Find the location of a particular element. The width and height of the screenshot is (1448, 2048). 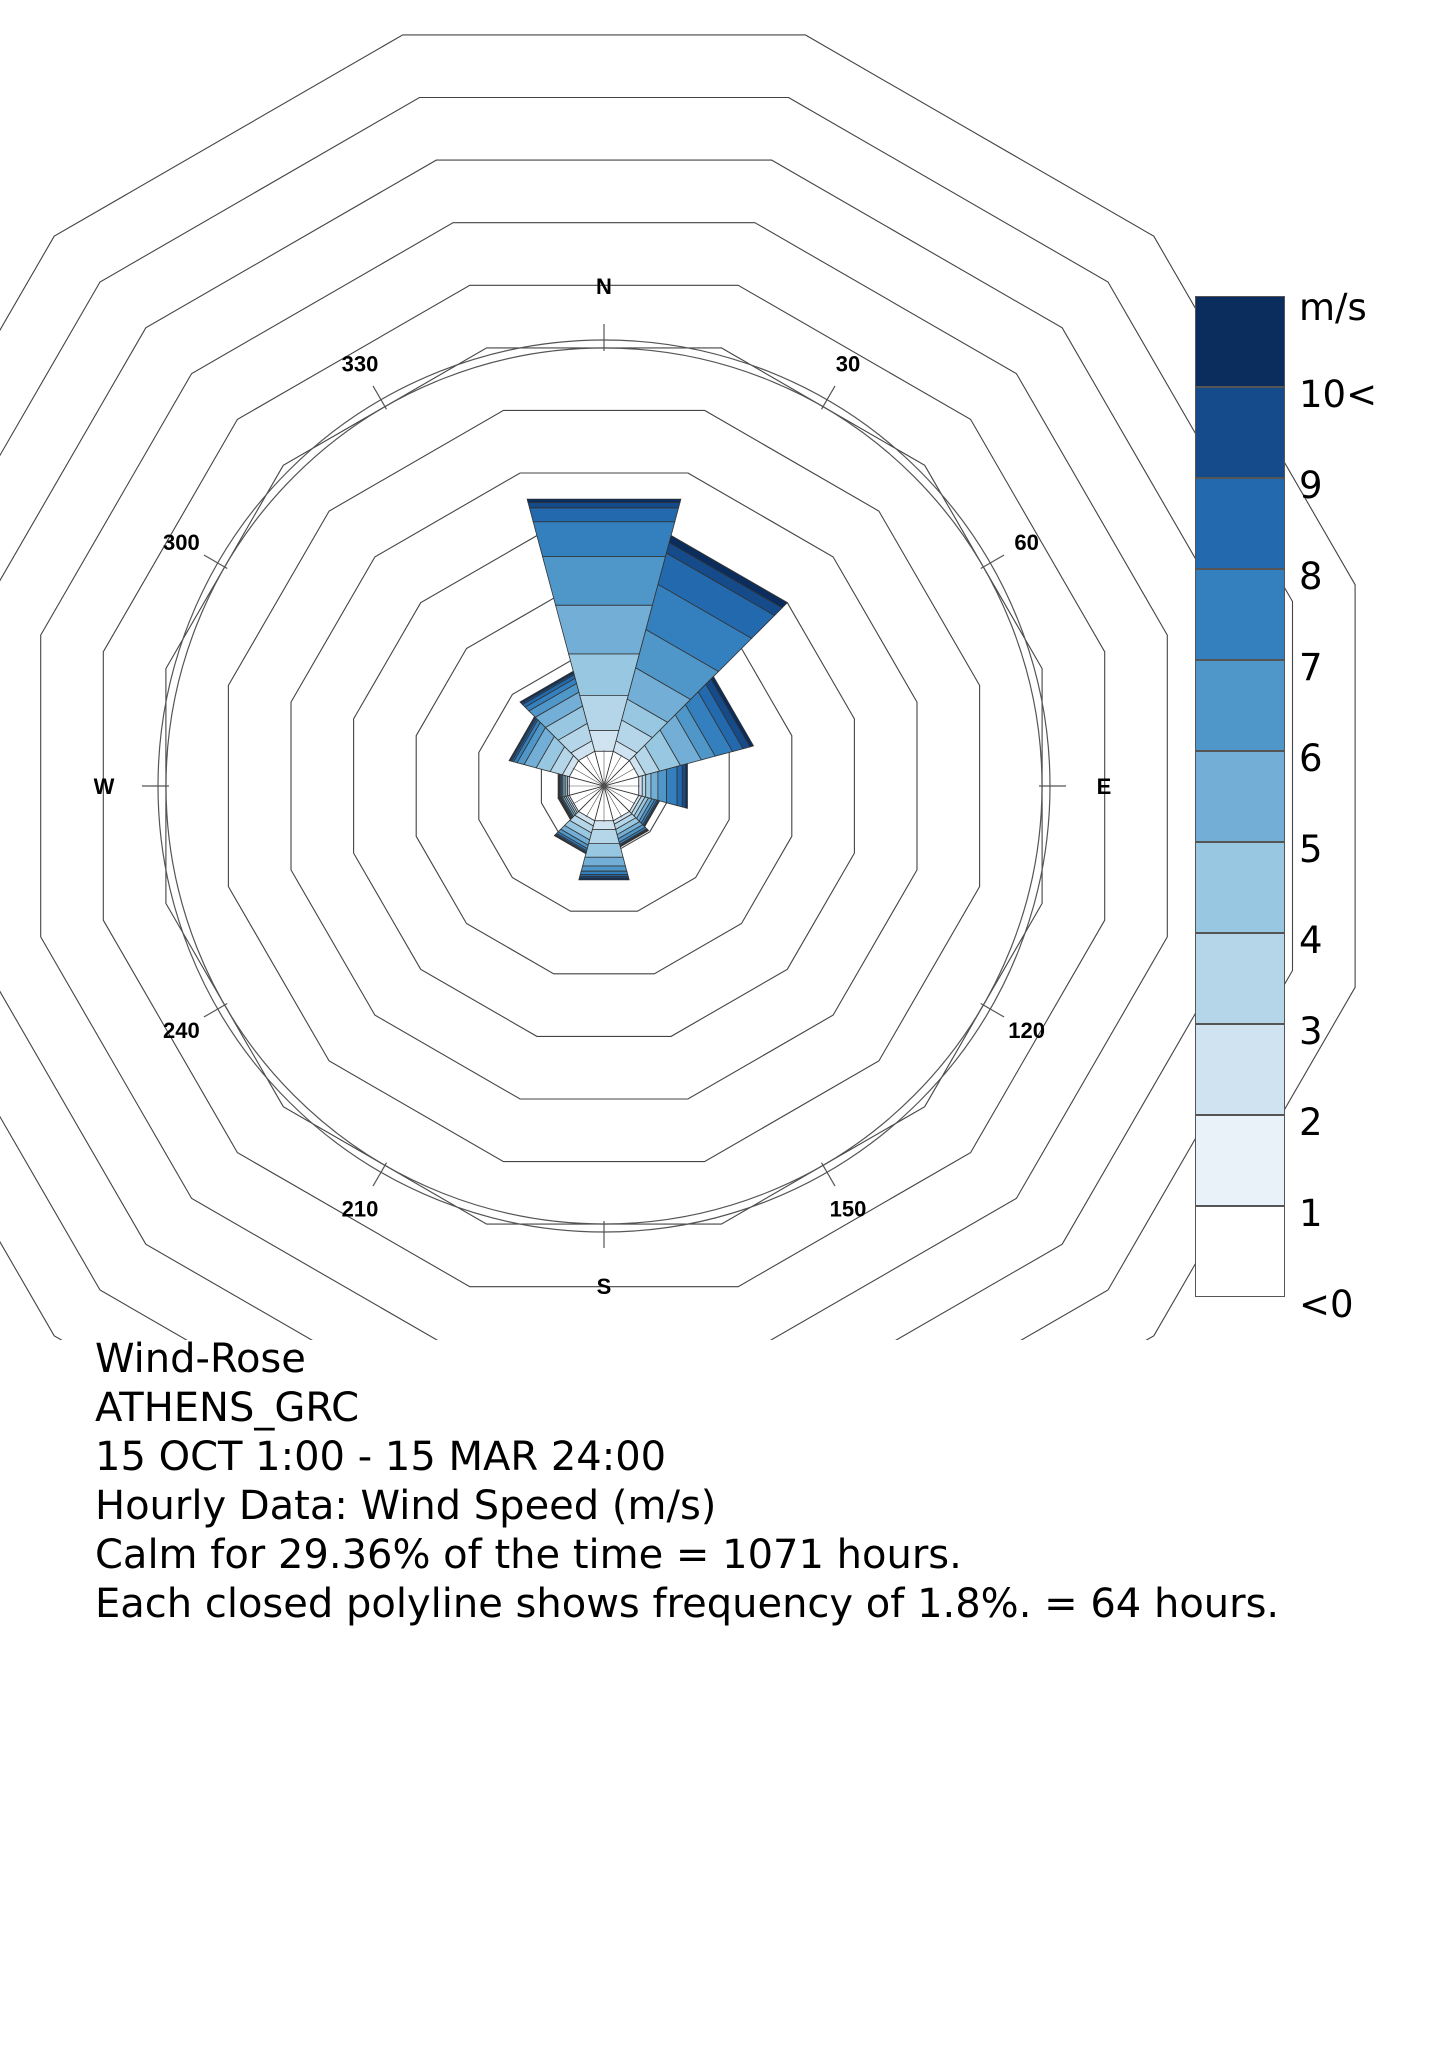

legend-label: 8 is located at coordinates (1311, 576).